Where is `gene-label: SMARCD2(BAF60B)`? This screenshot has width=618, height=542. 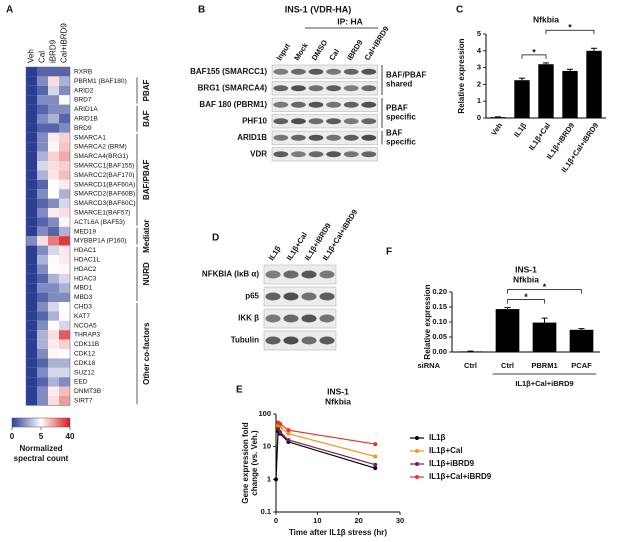 gene-label: SMARCD2(BAF60B) is located at coordinates (104, 194).